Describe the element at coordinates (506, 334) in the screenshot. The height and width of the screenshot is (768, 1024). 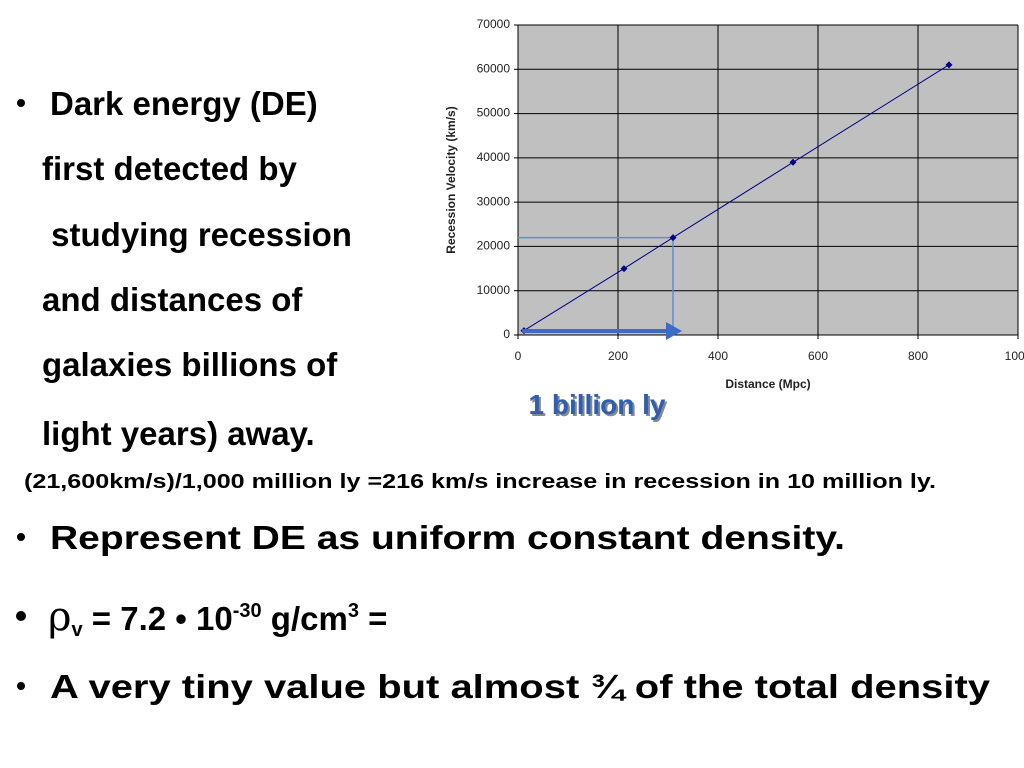
I see `y-tick-label: 0` at that location.